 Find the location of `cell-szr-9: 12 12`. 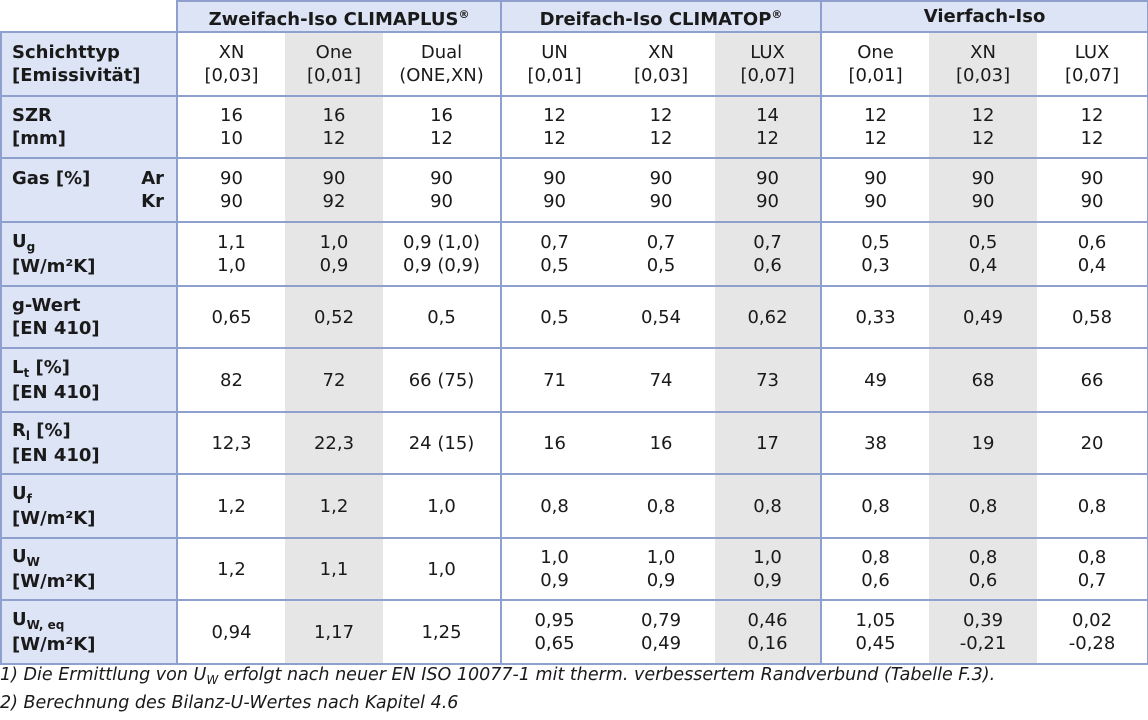

cell-szr-9: 12 12 is located at coordinates (1092, 127).